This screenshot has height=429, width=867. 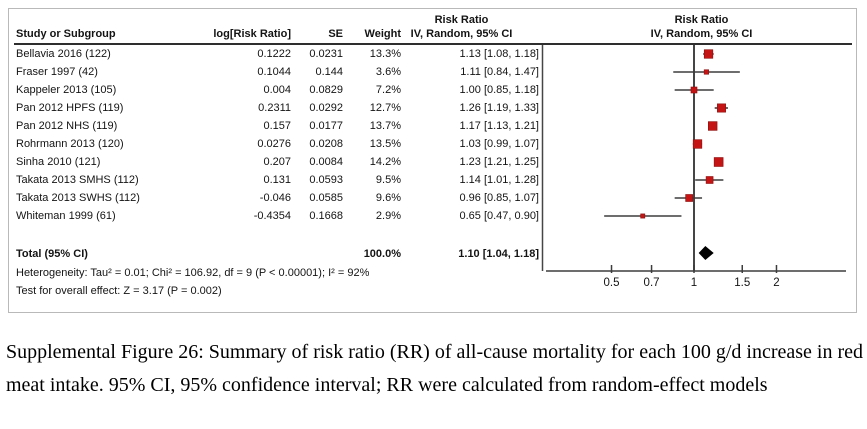 What do you see at coordinates (461, 34) in the screenshot?
I see `column-header-ci-text: IV, Random, 95% CI` at bounding box center [461, 34].